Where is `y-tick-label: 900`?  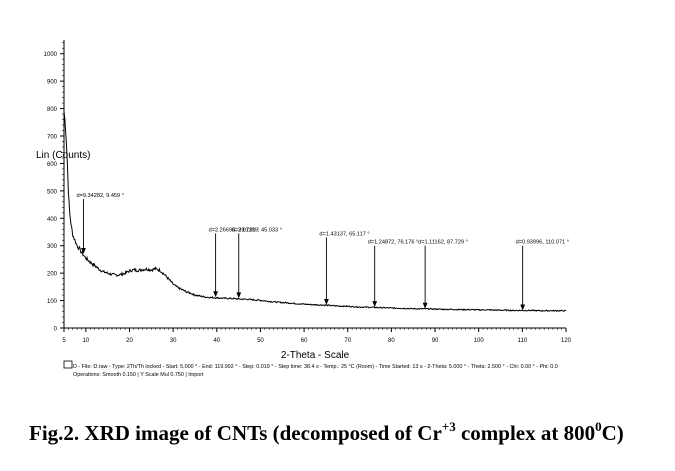 y-tick-label: 900 is located at coordinates (52, 83).